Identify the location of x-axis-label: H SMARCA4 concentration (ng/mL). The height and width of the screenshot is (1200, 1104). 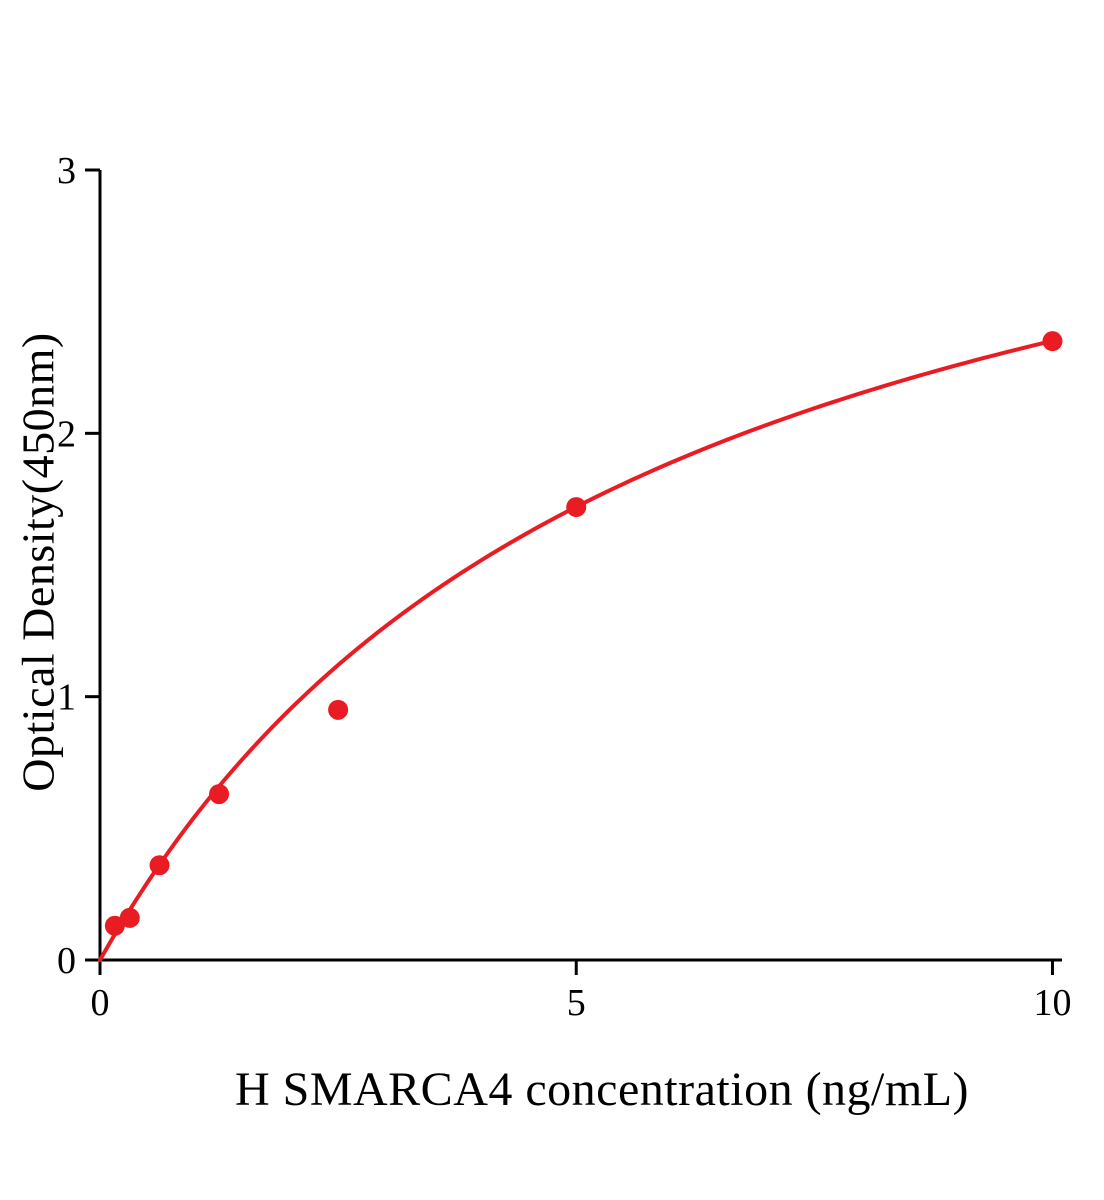
(602, 1089).